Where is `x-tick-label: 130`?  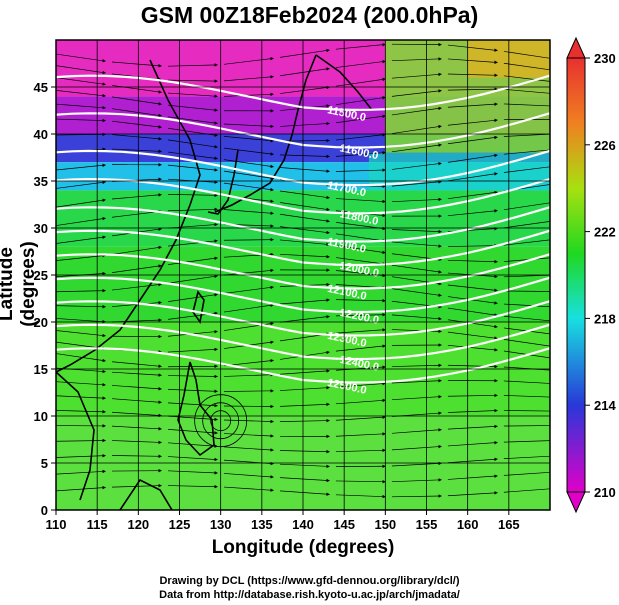 x-tick-label: 130 is located at coordinates (221, 524).